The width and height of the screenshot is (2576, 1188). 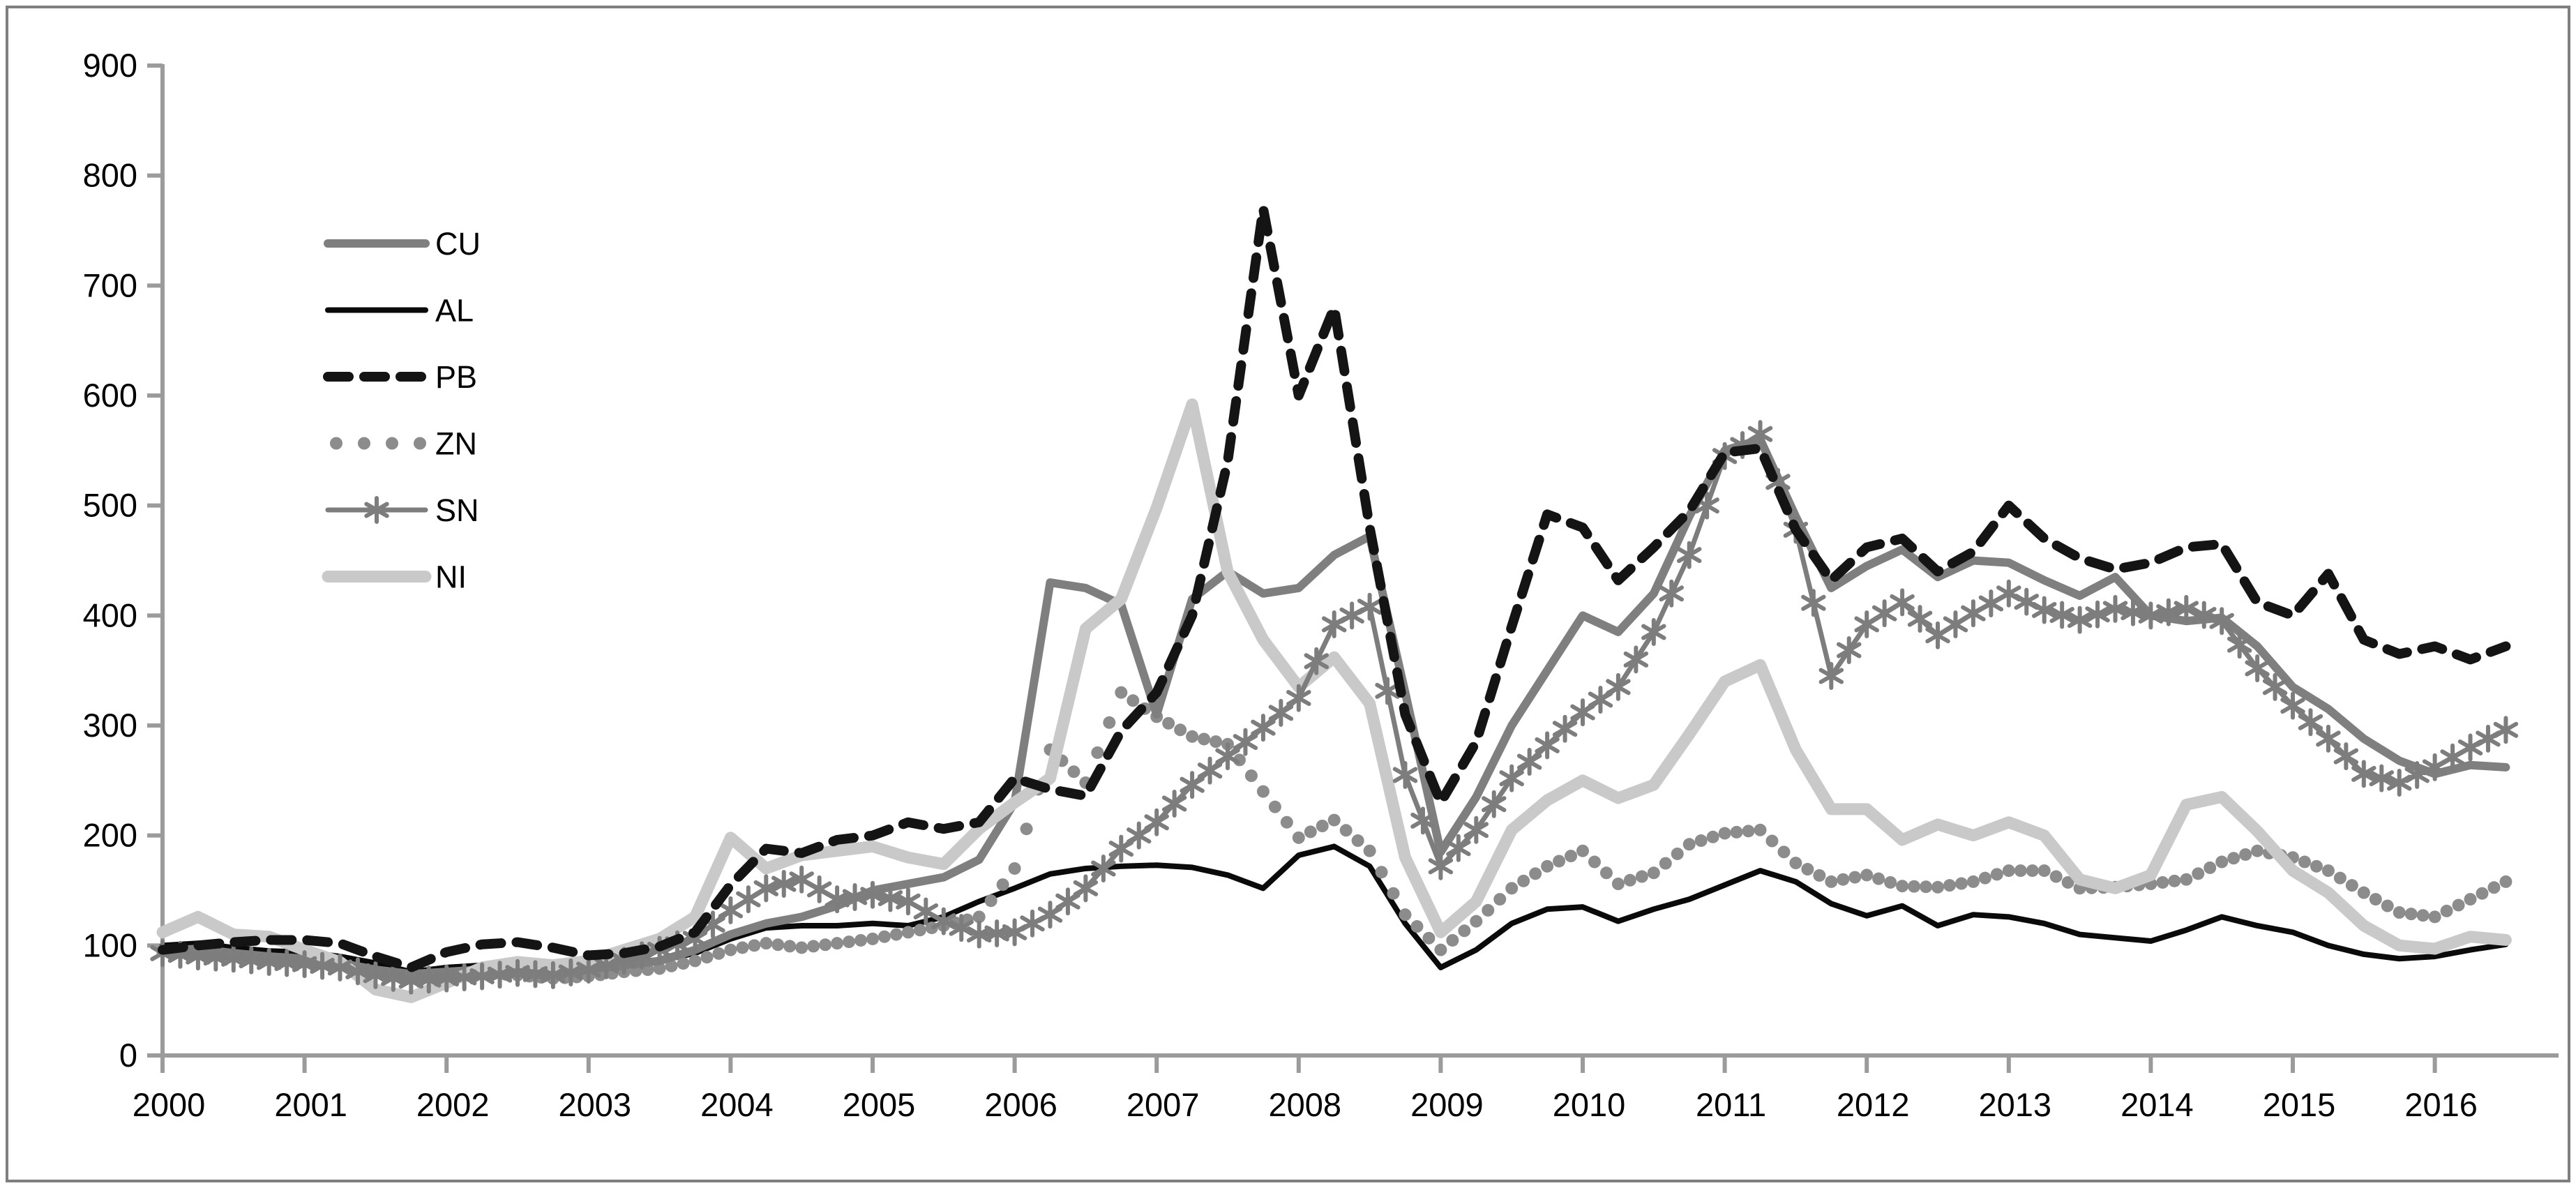 I want to click on legend-label: CU, so click(x=458, y=244).